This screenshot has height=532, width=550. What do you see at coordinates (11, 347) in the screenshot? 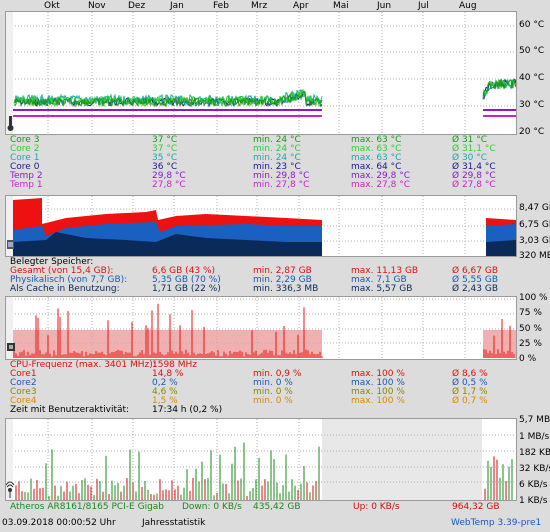
I see `cpu-chip-icon` at bounding box center [11, 347].